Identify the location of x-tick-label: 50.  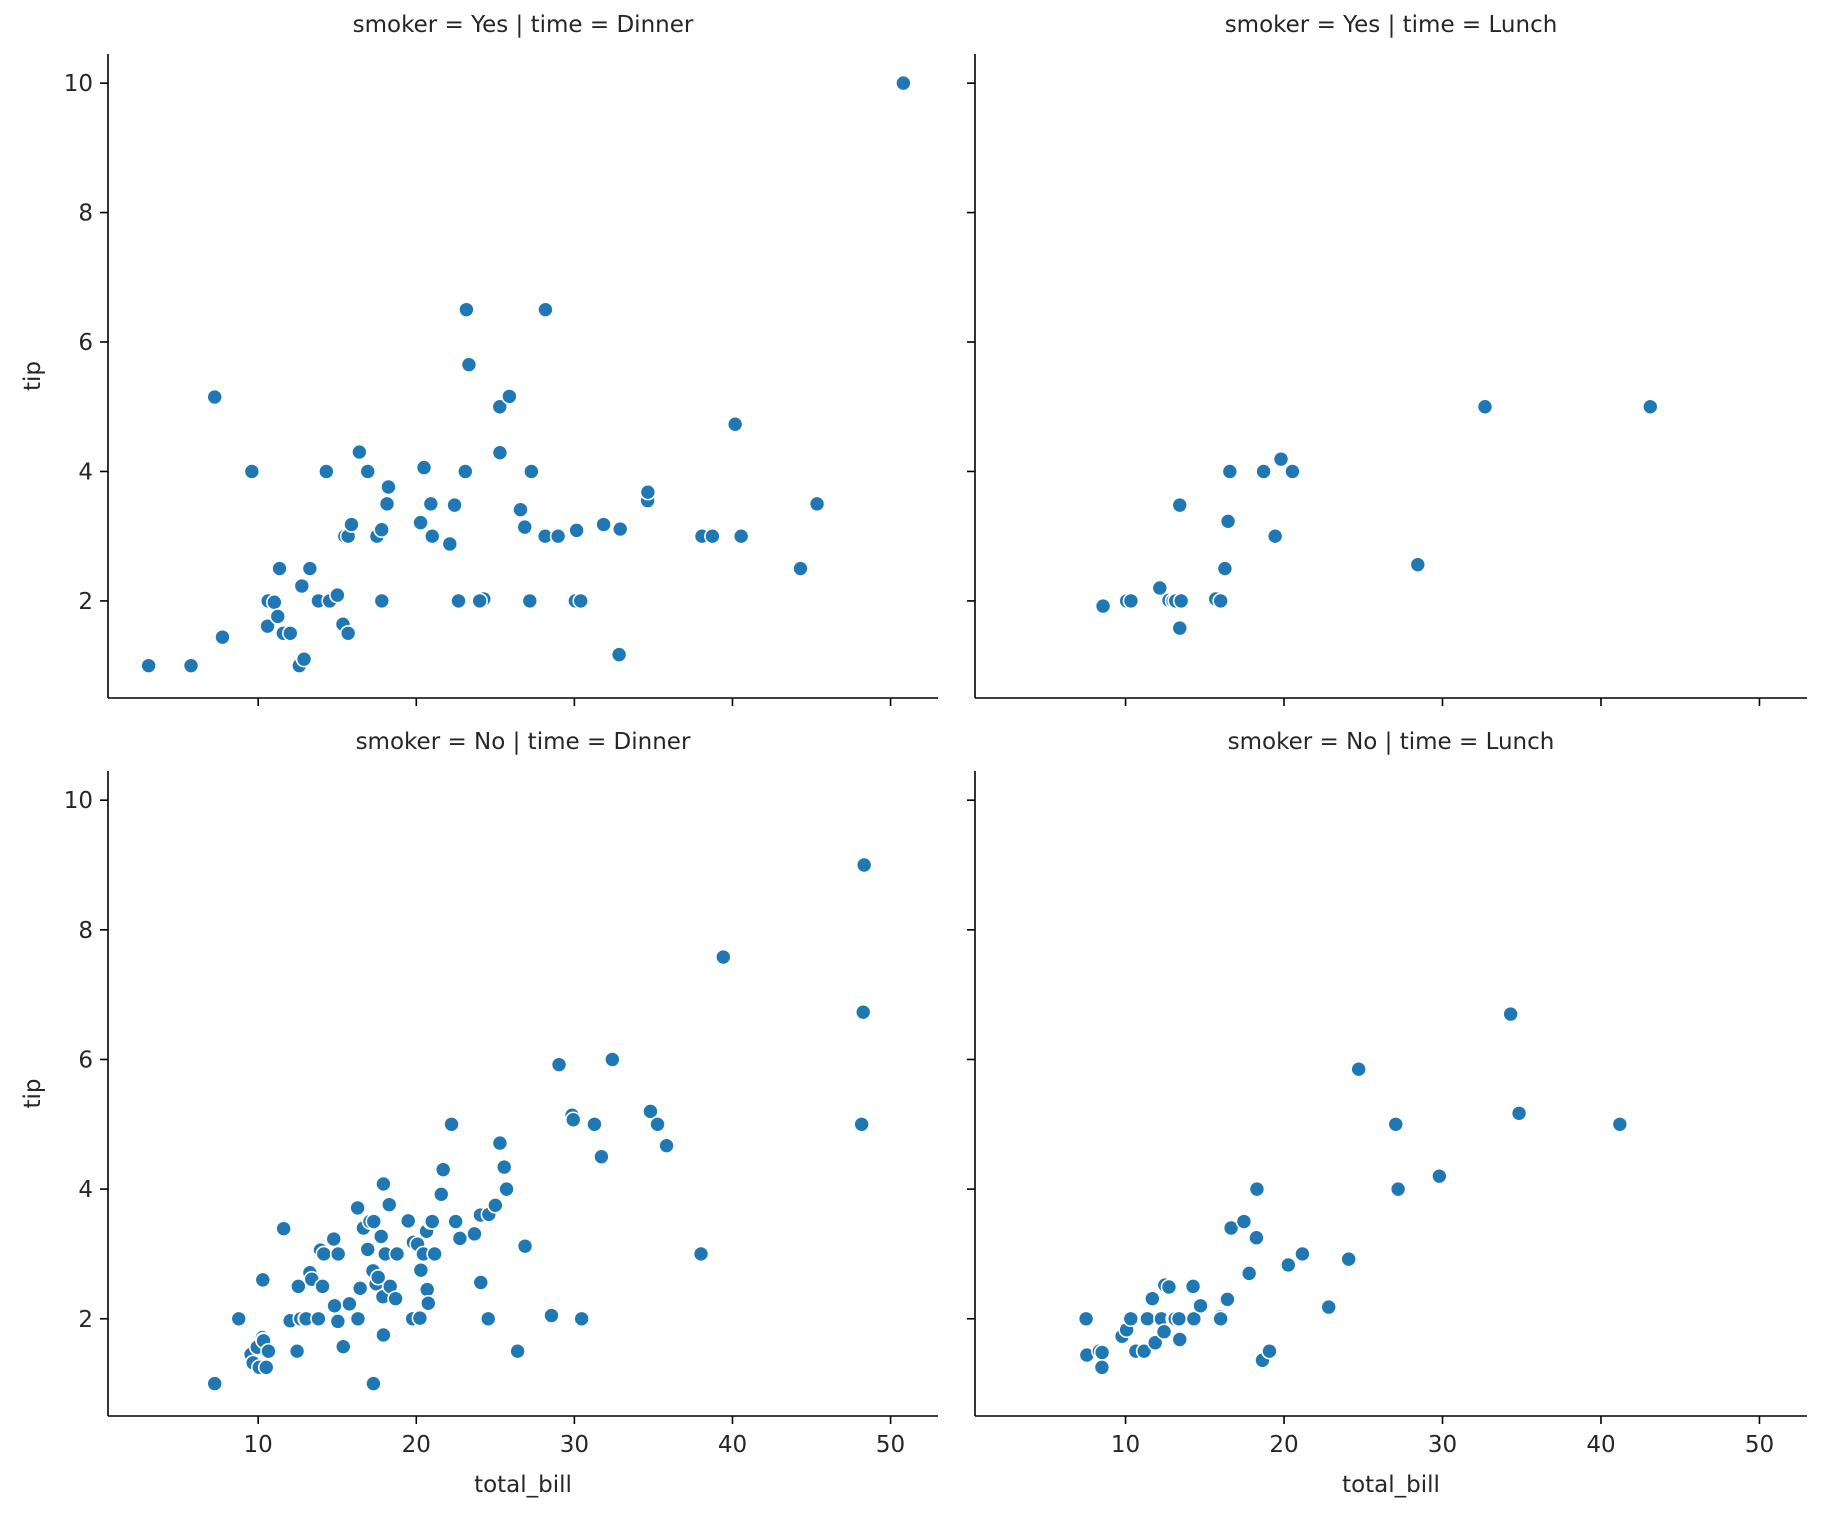
(890, 1445).